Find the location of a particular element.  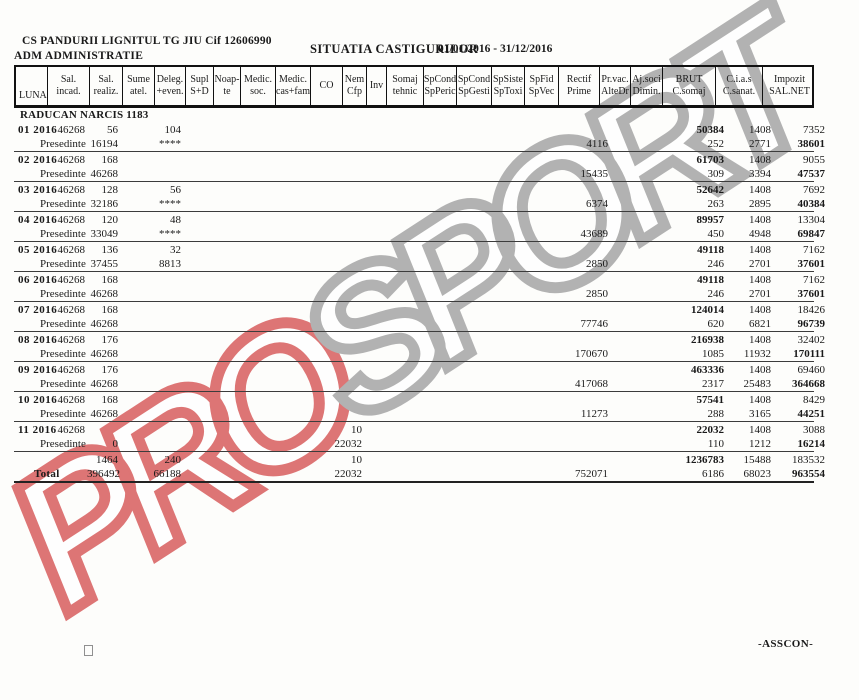

table-cell: 1408 4948 is located at coordinates (760, 226).